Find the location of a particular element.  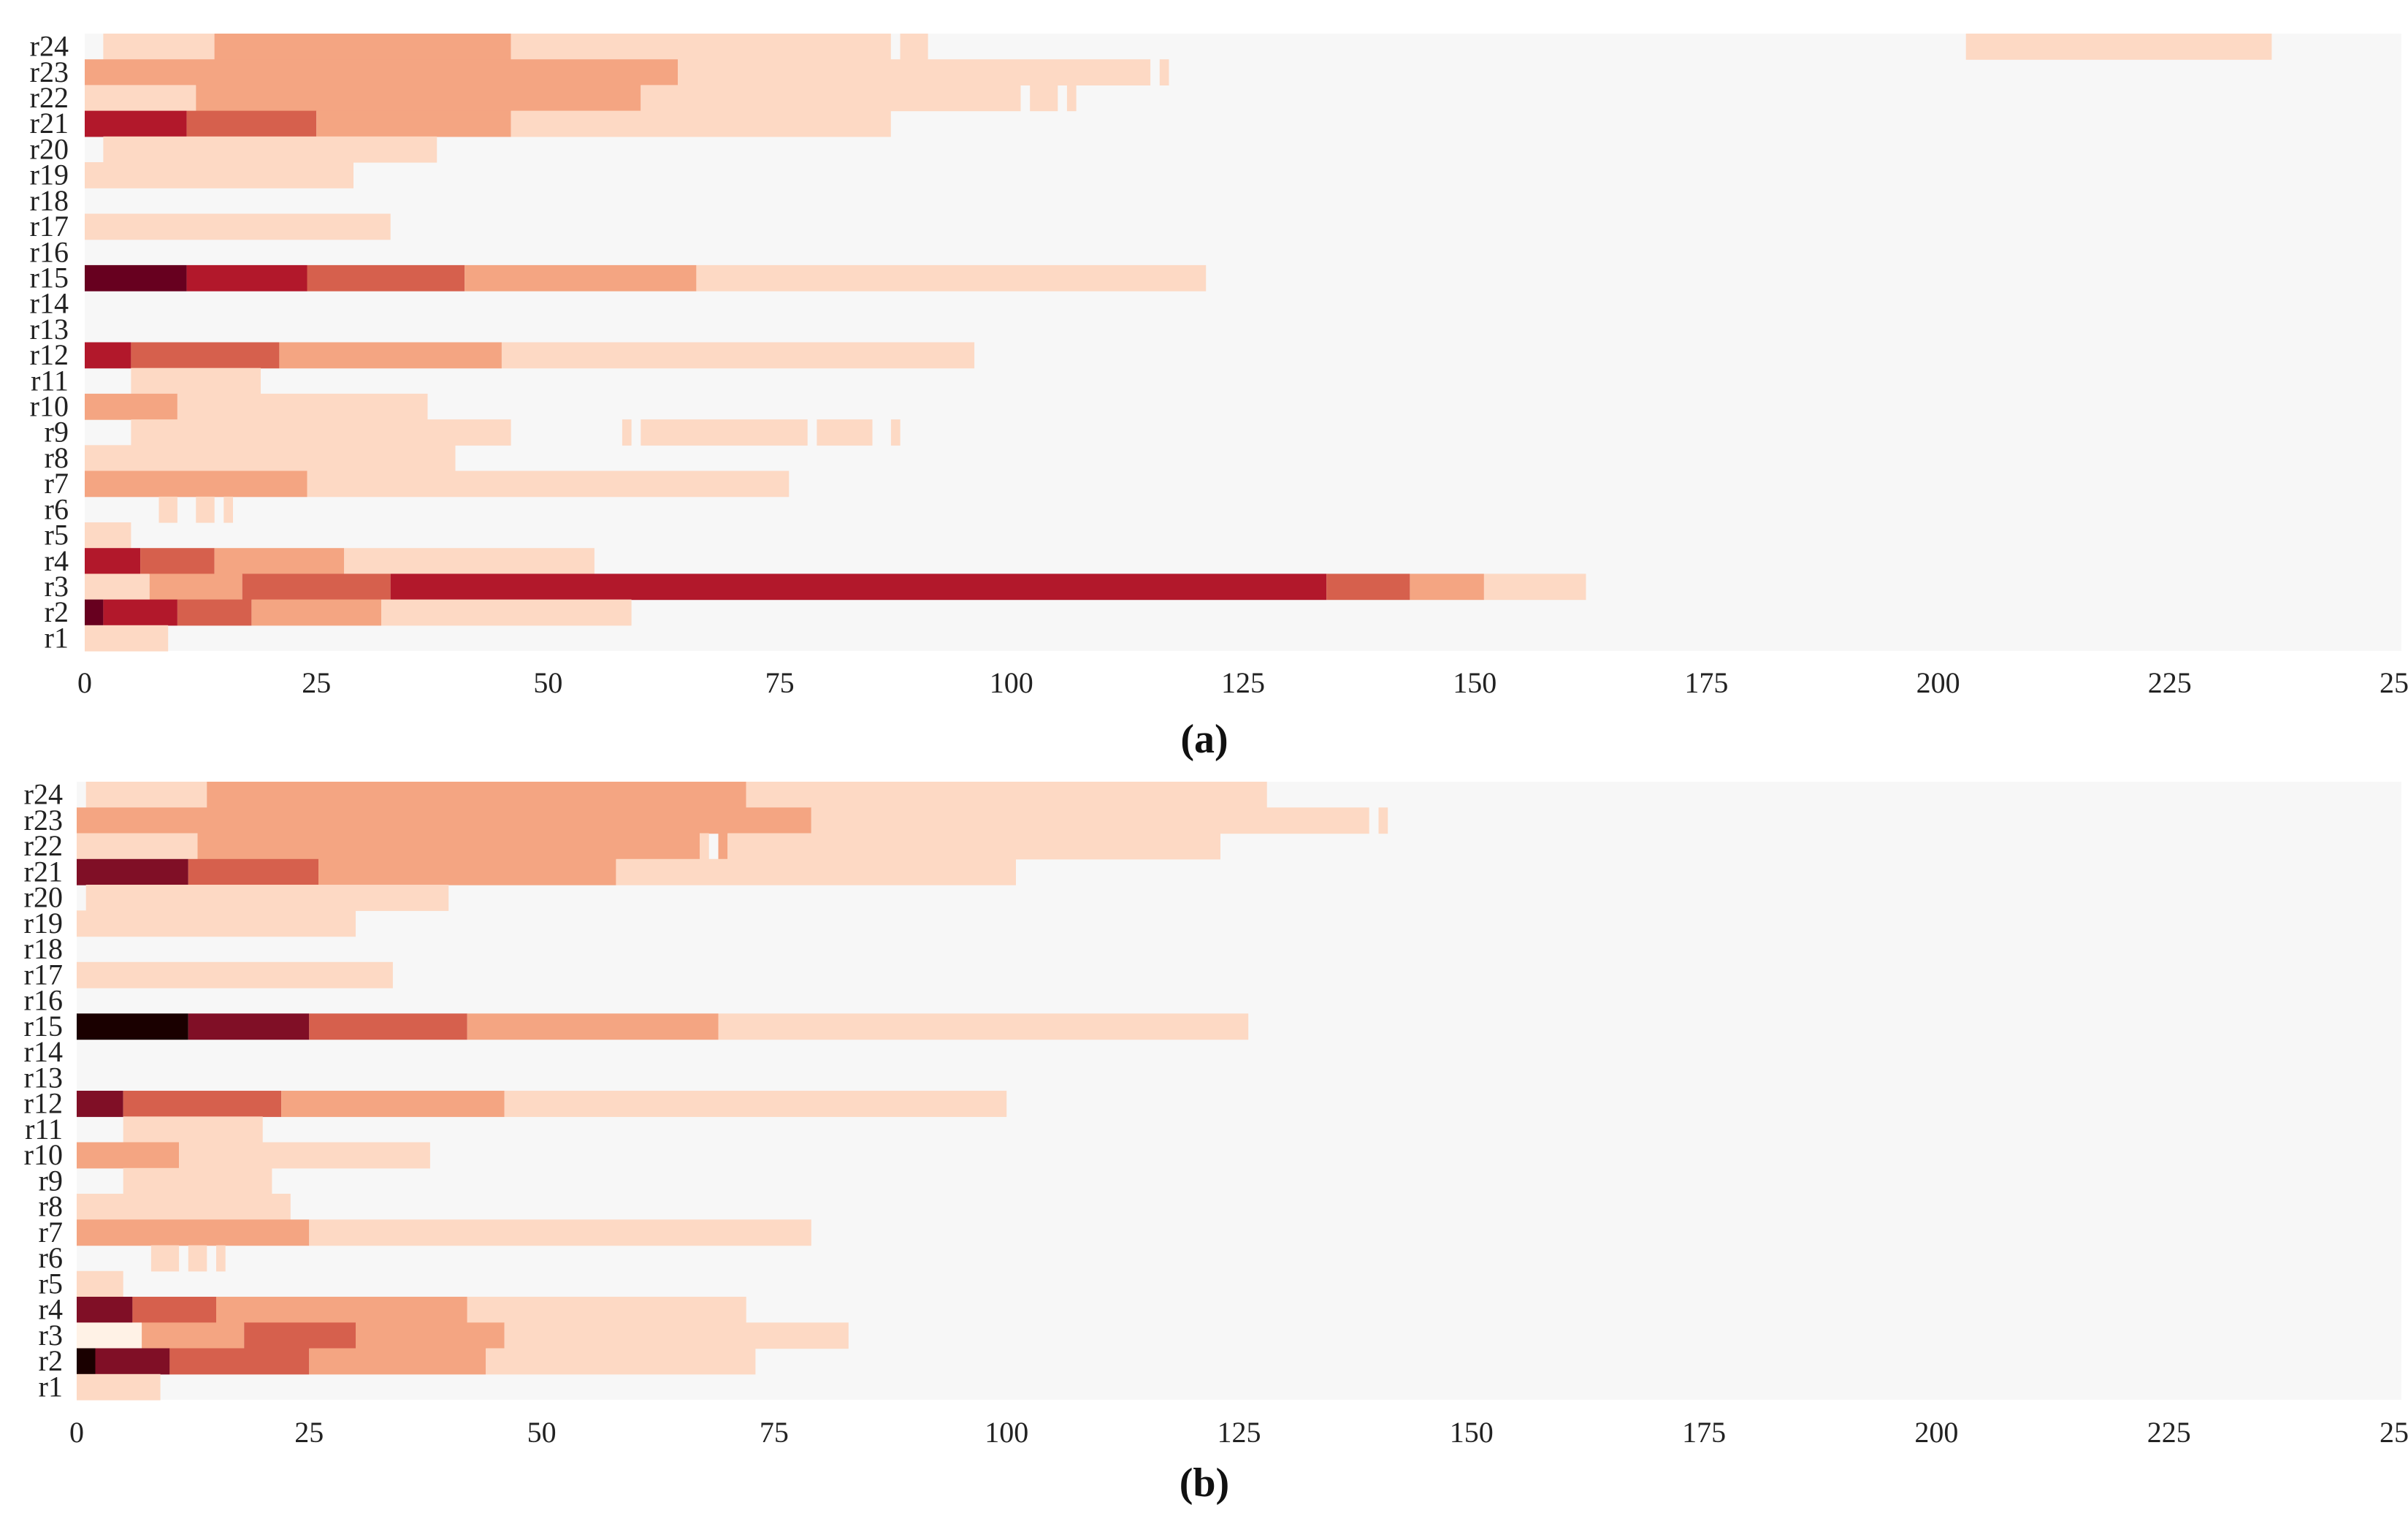

row-label-r6: r6 is located at coordinates (57, 508).